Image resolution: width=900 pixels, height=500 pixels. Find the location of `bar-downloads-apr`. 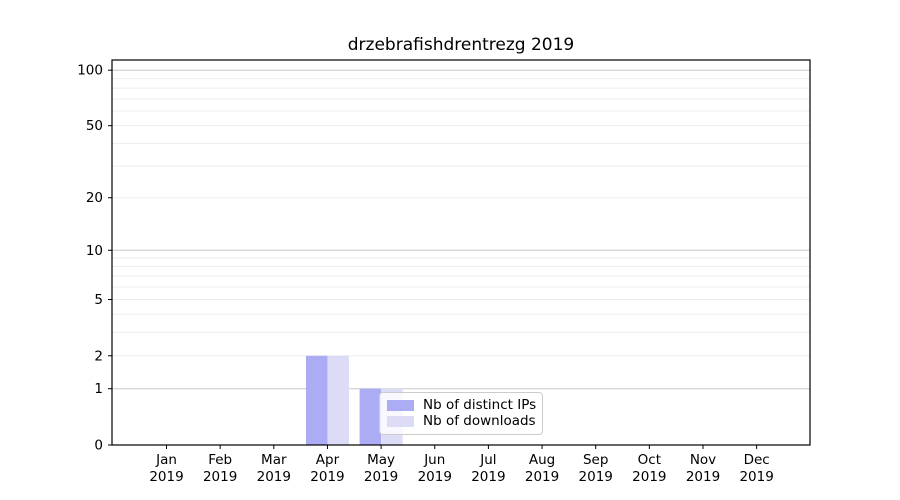

bar-downloads-apr is located at coordinates (338, 400).